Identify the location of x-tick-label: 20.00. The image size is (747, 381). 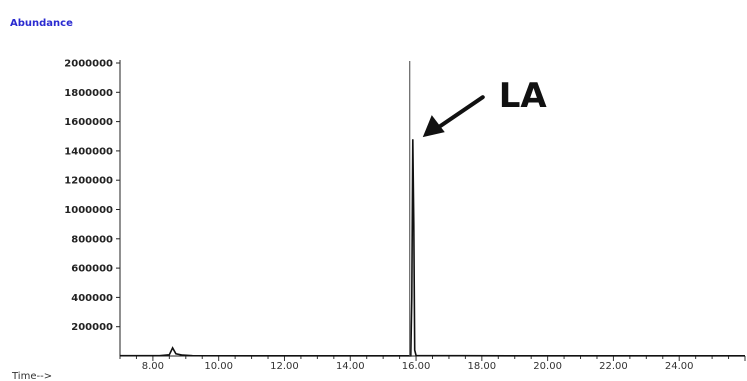
(547, 366).